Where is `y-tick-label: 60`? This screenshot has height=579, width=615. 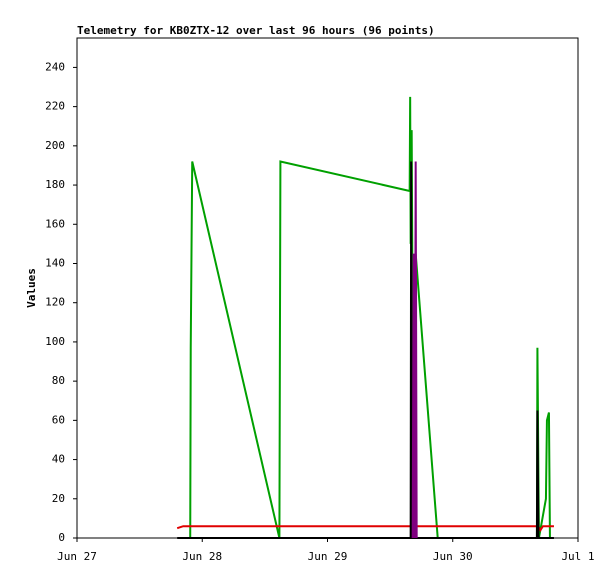 y-tick-label: 60 is located at coordinates (58, 419).